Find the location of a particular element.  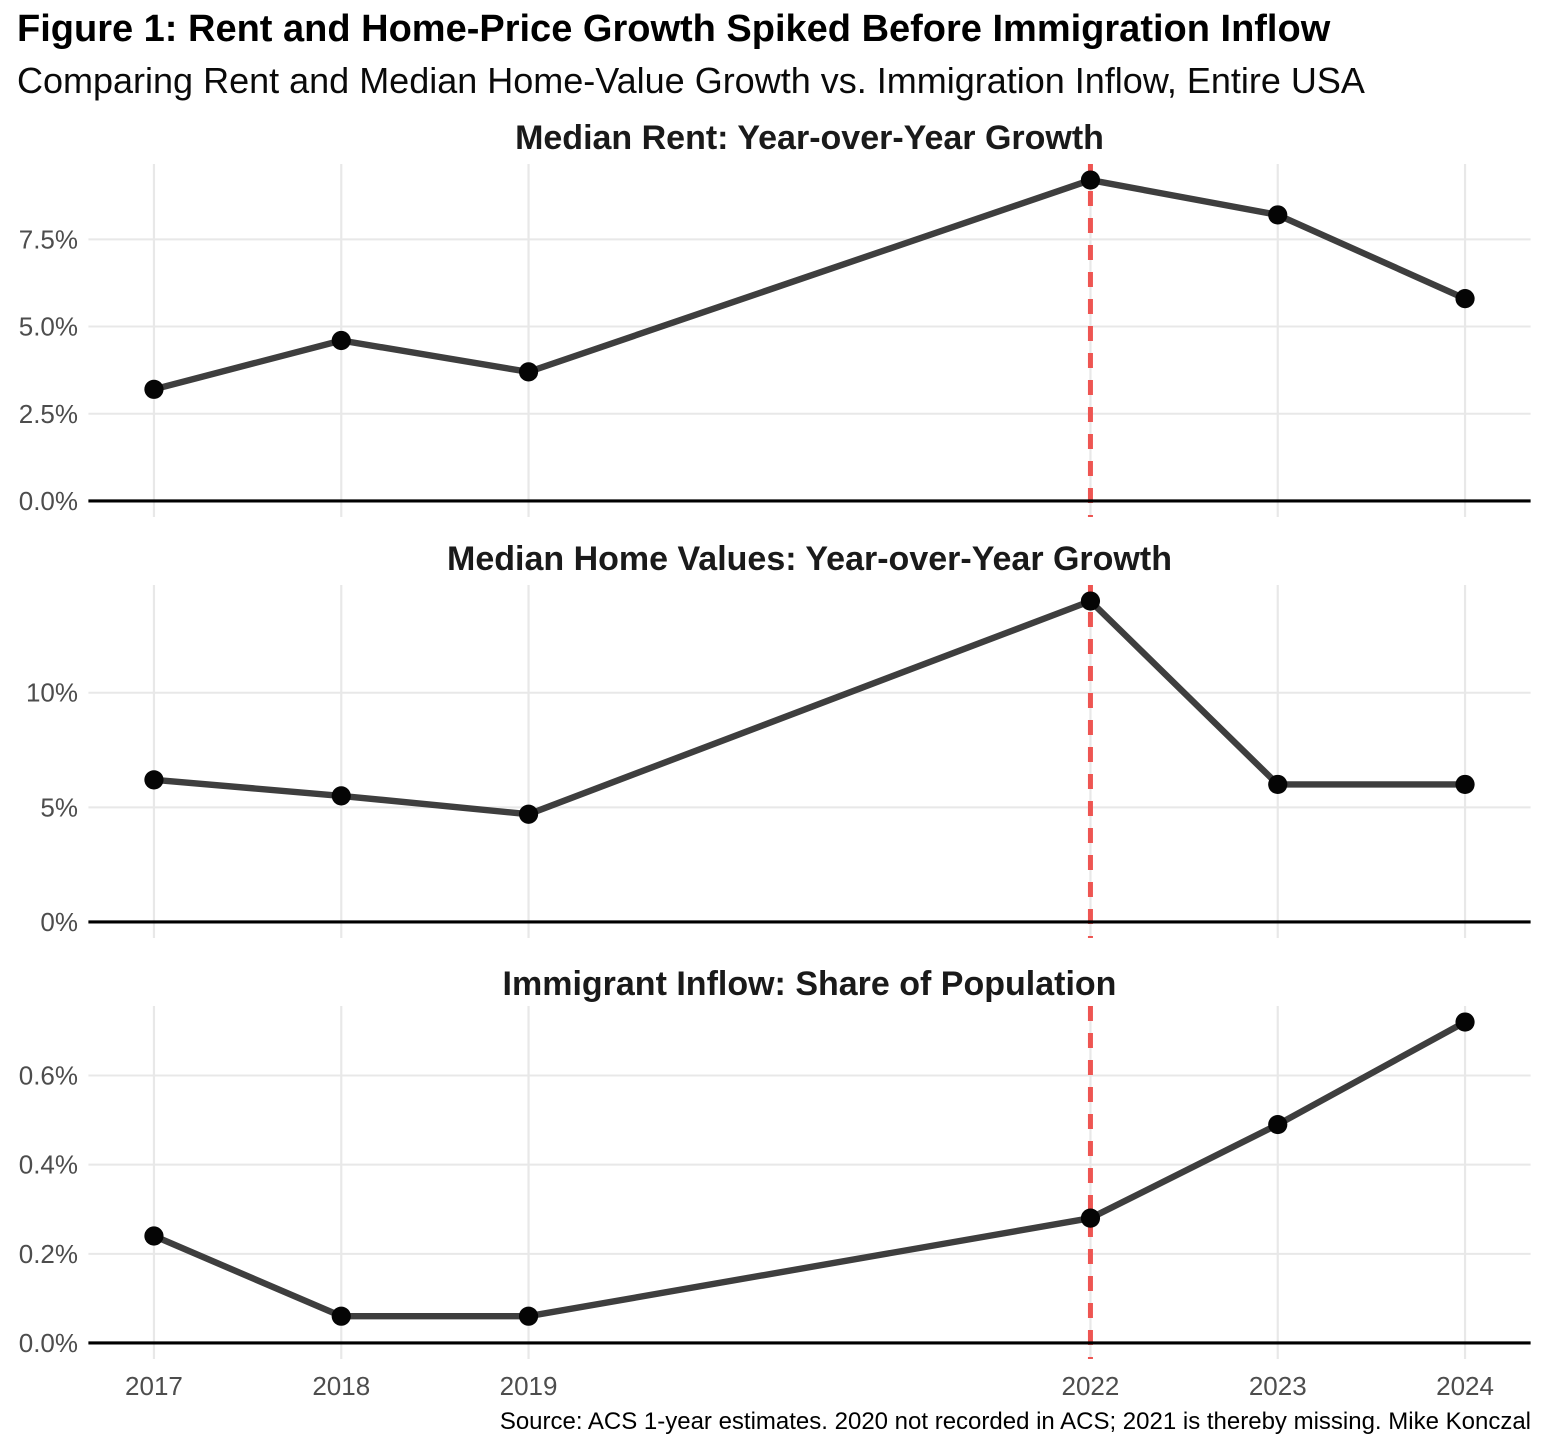

y-tick-label: 7.5% is located at coordinates (48, 239).